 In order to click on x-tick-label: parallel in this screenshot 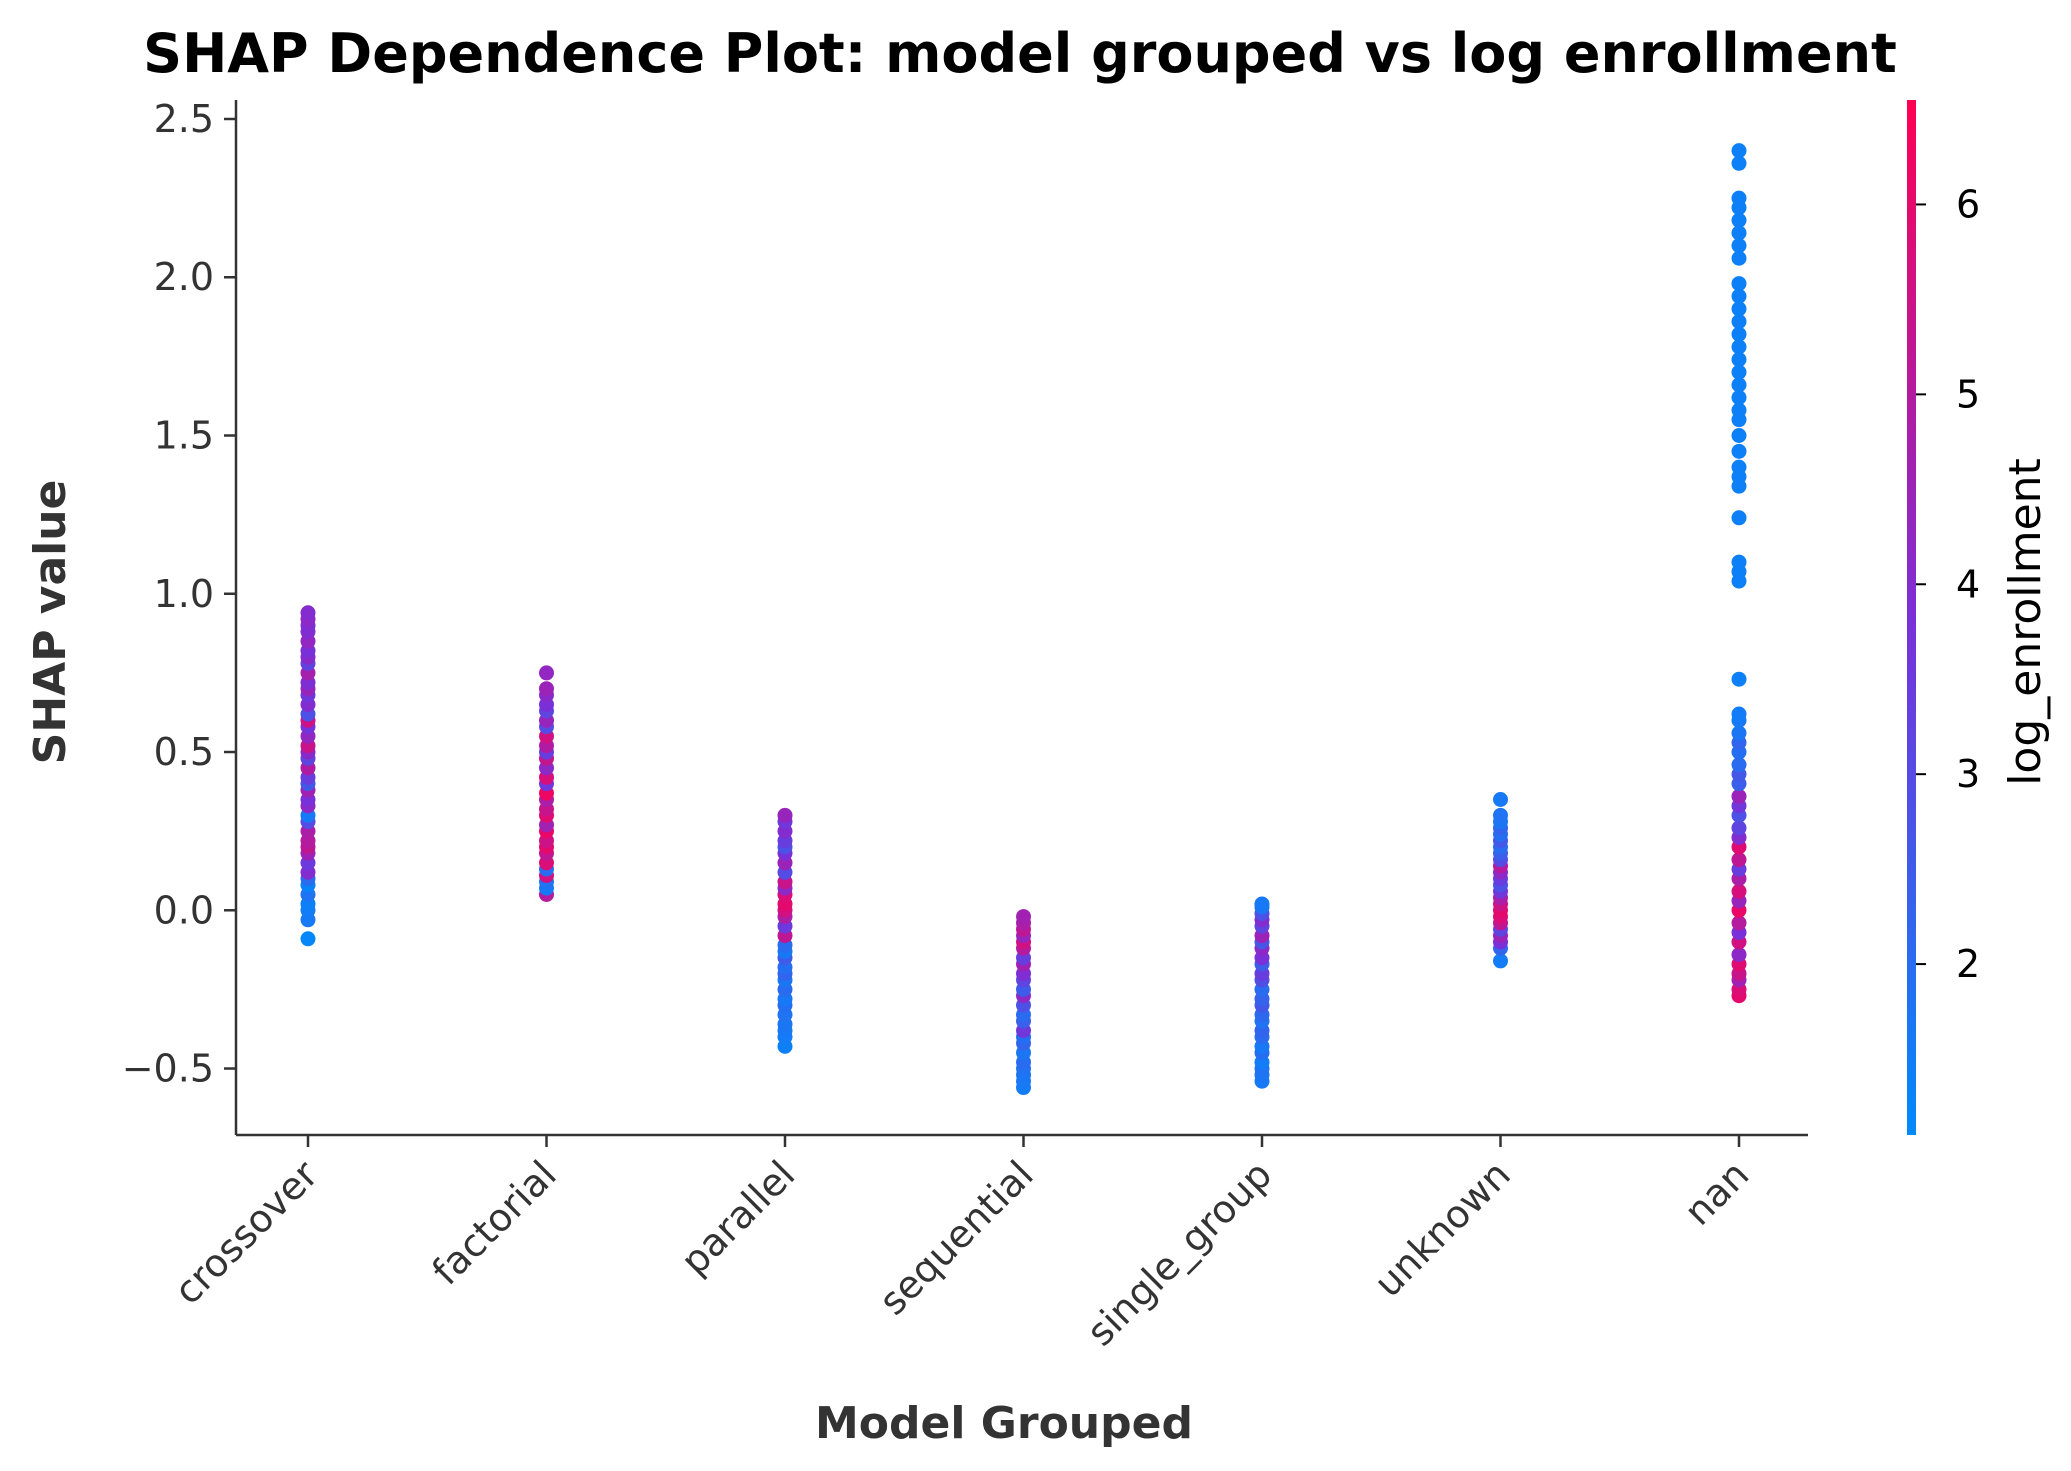, I will do `click(737, 1217)`.